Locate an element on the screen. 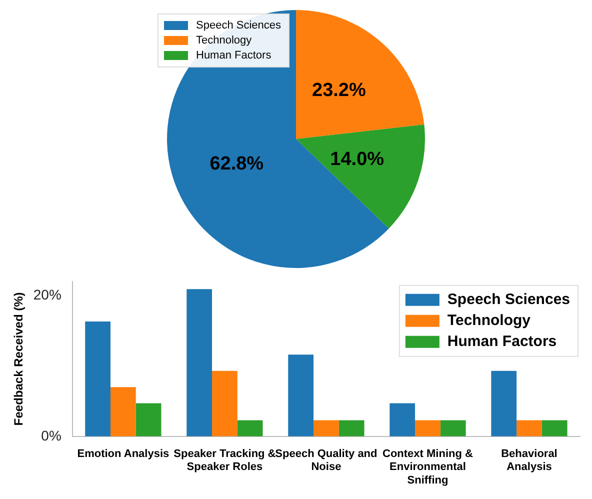 This screenshot has width=592, height=499. x-tick-label: Behavioral Analysis is located at coordinates (529, 461).